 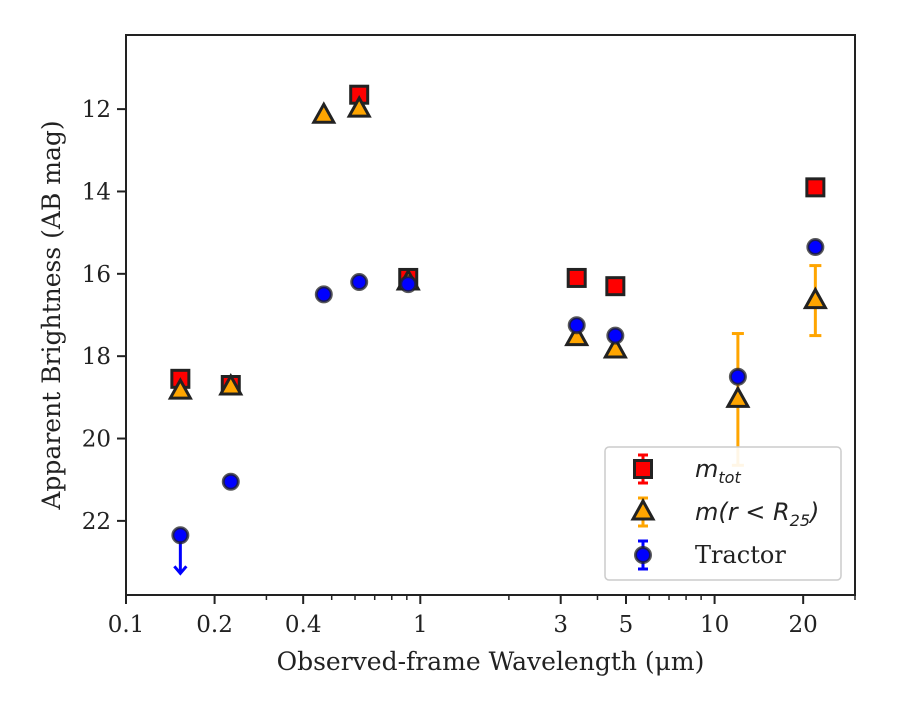 What do you see at coordinates (96, 357) in the screenshot?
I see `y-tick-label: 18` at bounding box center [96, 357].